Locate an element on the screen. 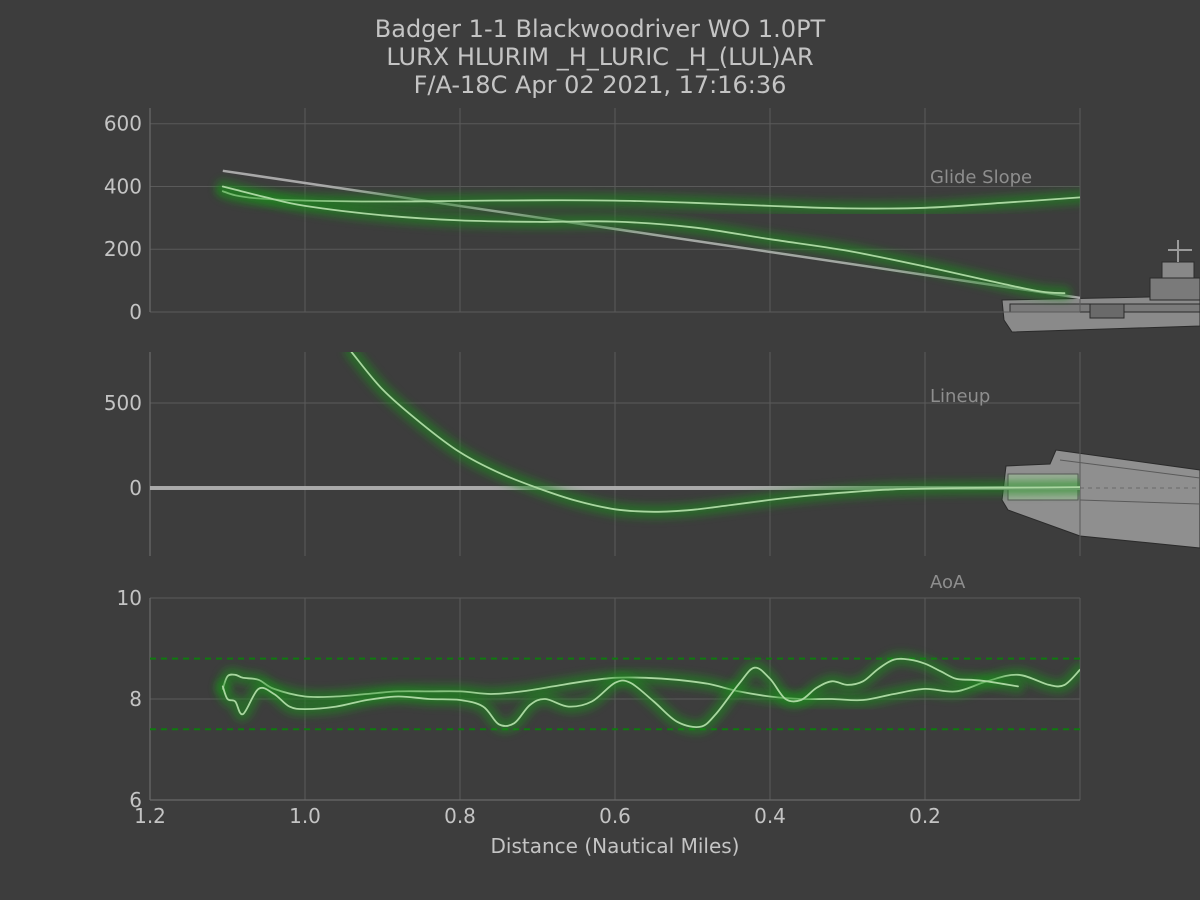  y-tick-label: 600 is located at coordinates (123, 124).